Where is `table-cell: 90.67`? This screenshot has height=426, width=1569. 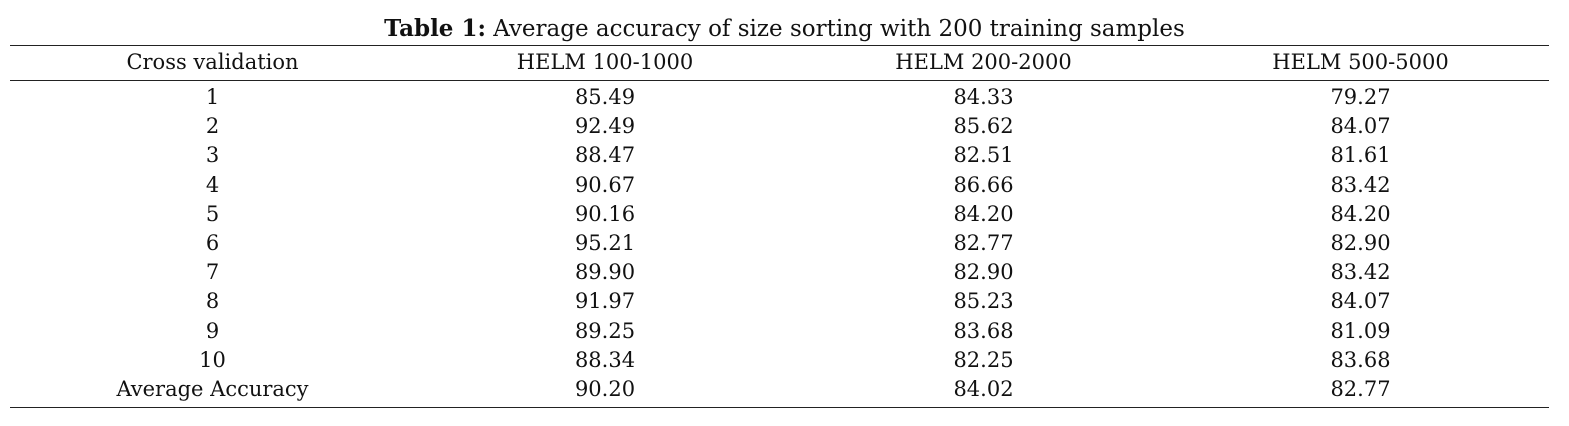 table-cell: 90.67 is located at coordinates (605, 184).